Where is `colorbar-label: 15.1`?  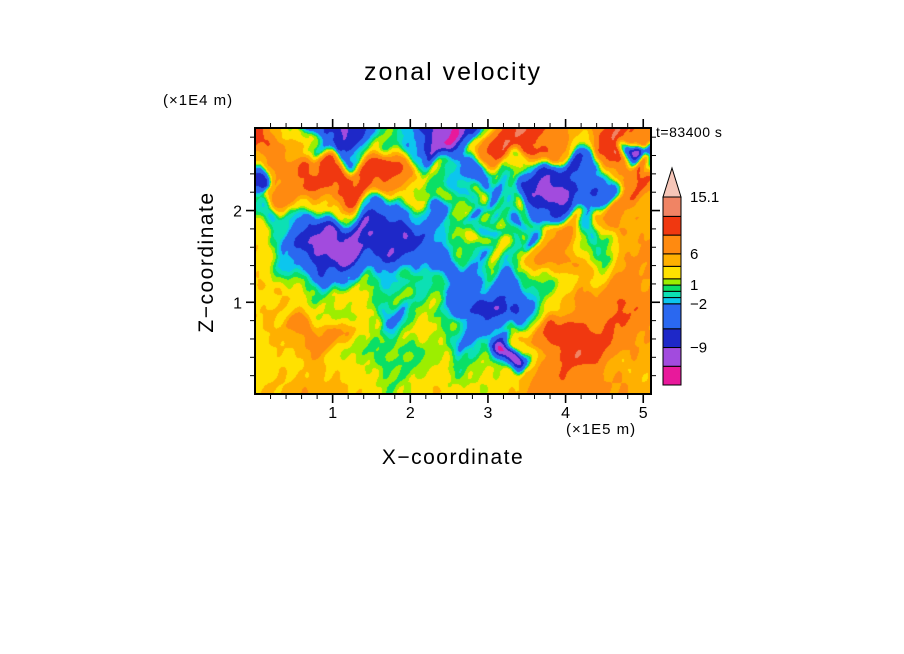 colorbar-label: 15.1 is located at coordinates (704, 197).